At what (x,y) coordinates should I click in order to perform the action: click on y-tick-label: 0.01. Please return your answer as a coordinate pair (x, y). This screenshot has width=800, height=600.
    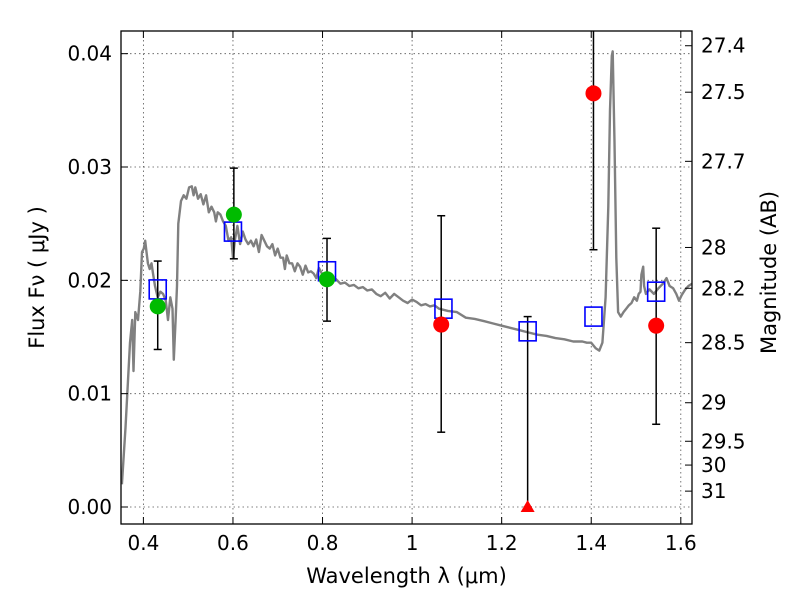
    Looking at the image, I should click on (89, 394).